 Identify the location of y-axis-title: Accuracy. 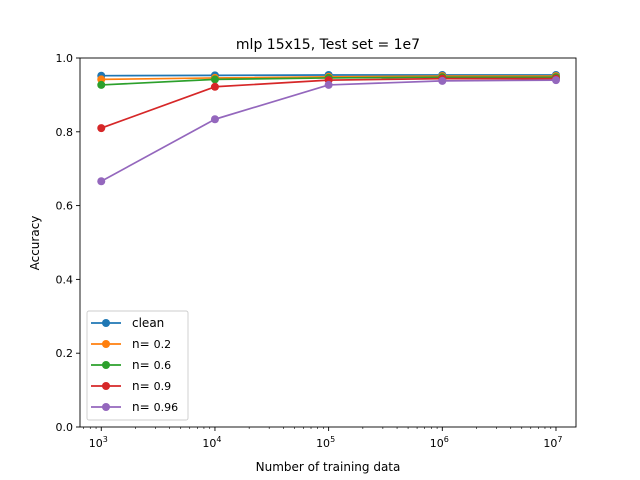
(35, 243).